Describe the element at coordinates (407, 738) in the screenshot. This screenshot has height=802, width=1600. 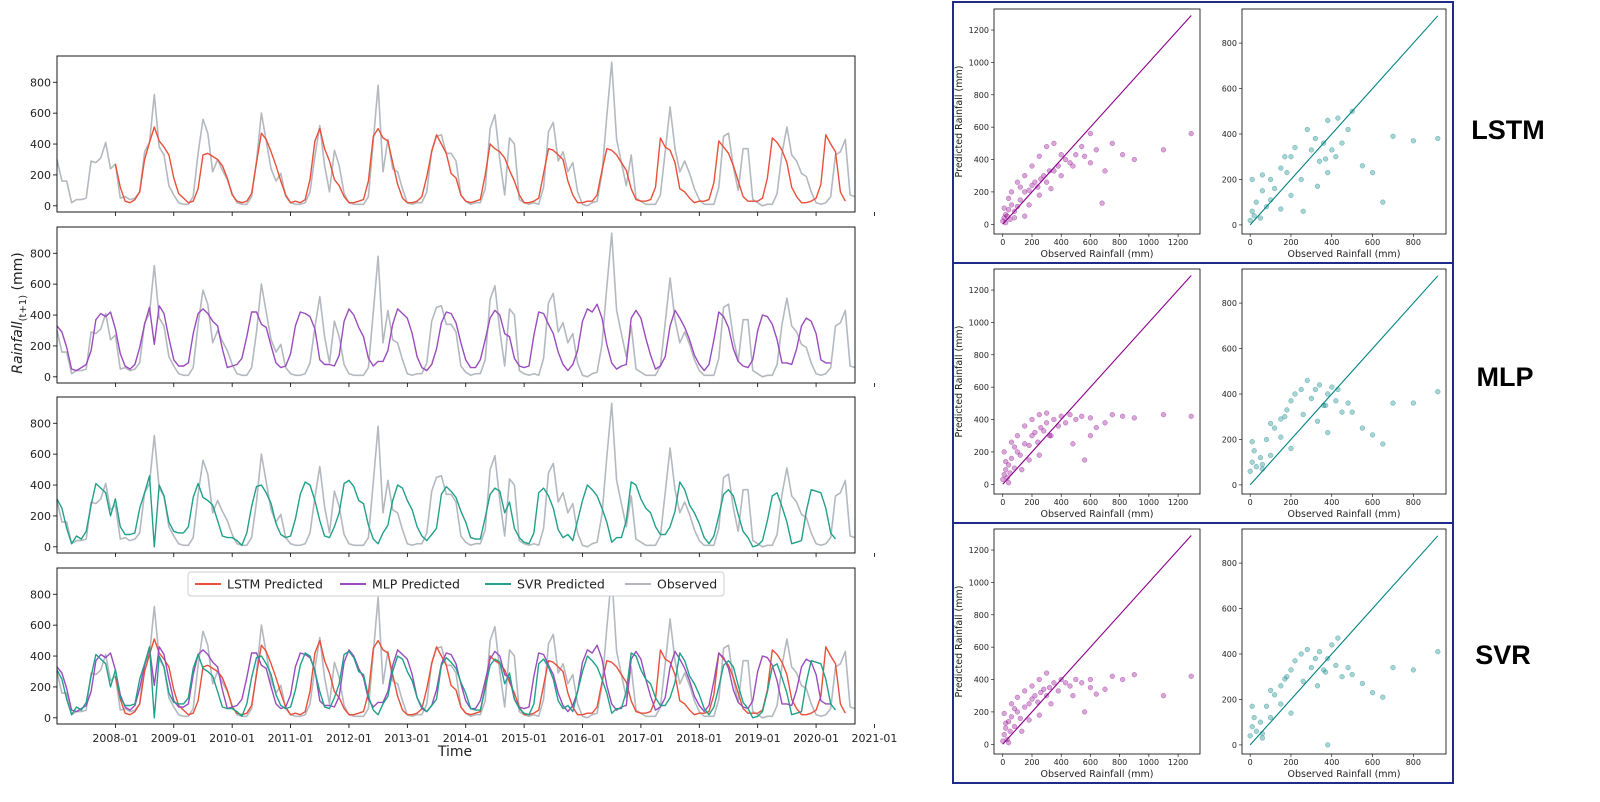
I see `x-tick-label: 2013-01` at that location.